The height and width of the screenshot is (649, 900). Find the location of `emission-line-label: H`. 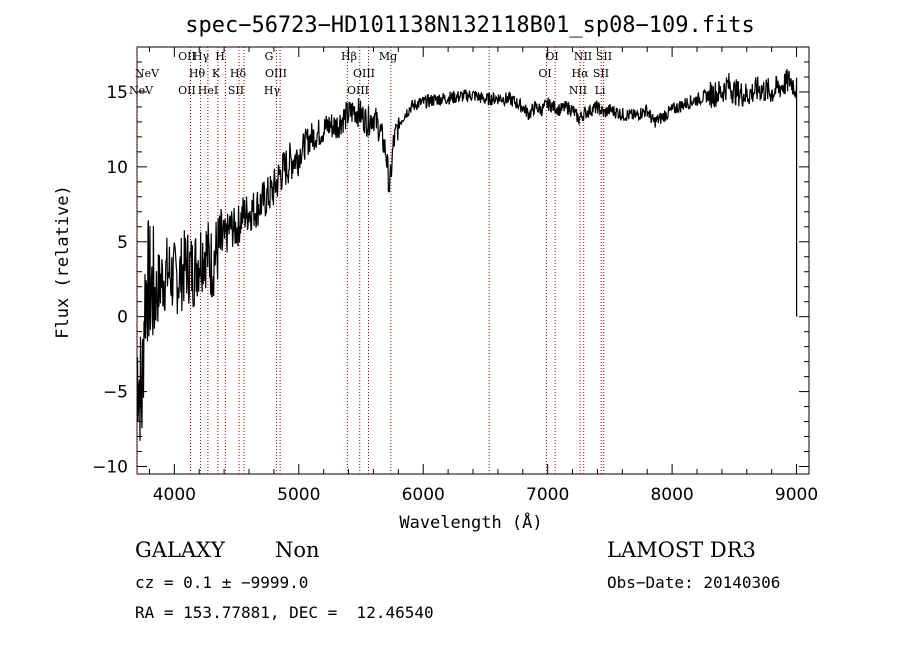

emission-line-label: H is located at coordinates (220, 56).